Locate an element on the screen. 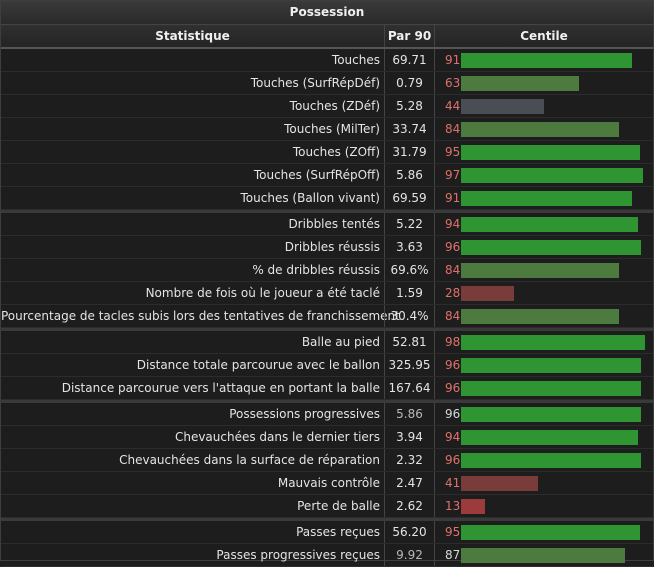 The image size is (654, 567). per90-value: 167.64 is located at coordinates (409, 388).